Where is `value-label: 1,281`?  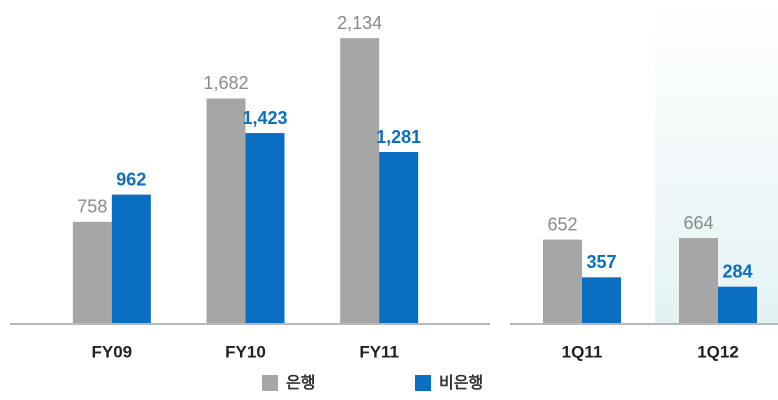
value-label: 1,281 is located at coordinates (398, 137).